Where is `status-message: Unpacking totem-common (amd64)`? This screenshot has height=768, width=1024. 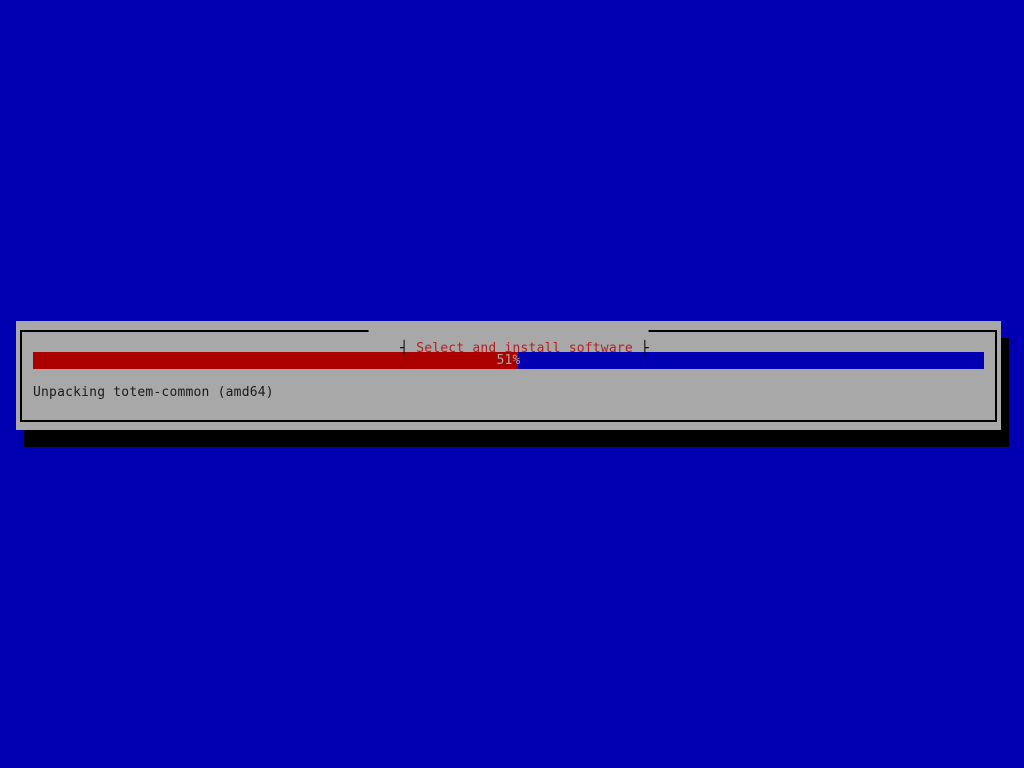 status-message: Unpacking totem-common (amd64) is located at coordinates (153, 392).